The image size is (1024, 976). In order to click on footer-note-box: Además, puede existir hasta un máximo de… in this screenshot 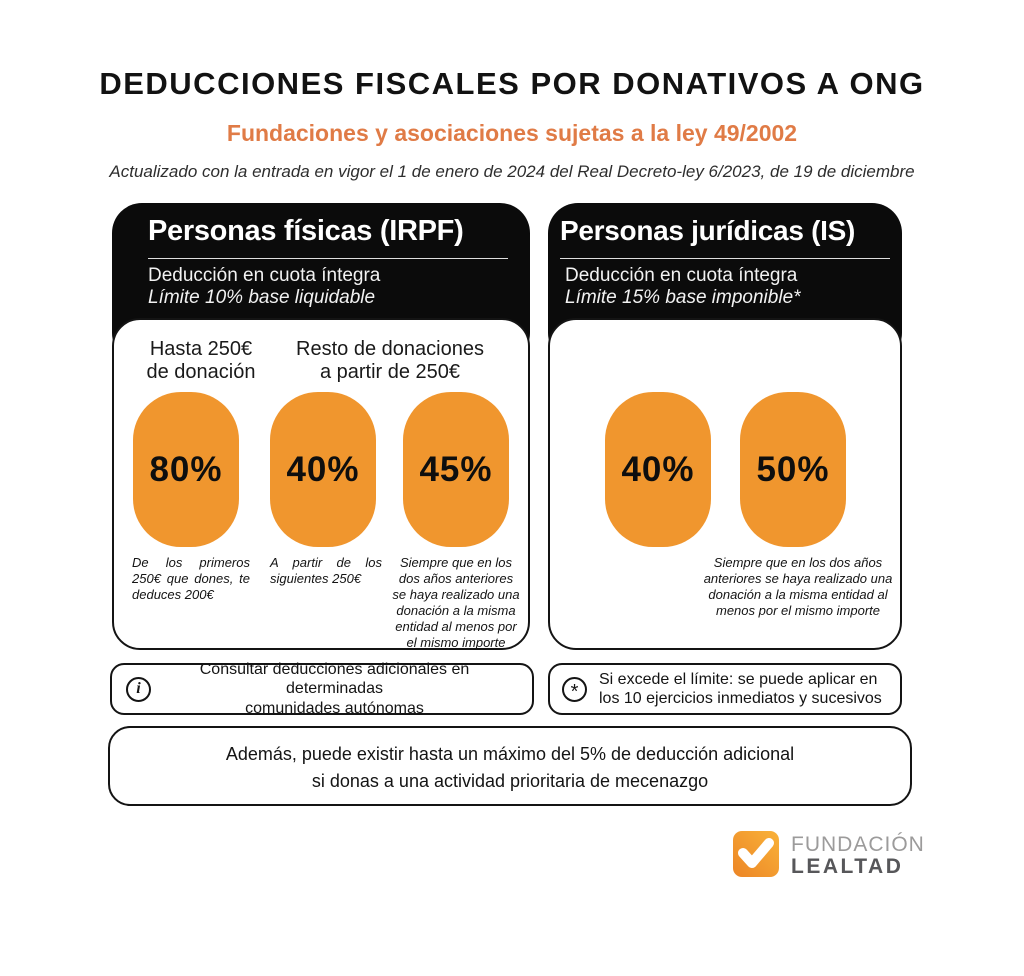, I will do `click(510, 766)`.